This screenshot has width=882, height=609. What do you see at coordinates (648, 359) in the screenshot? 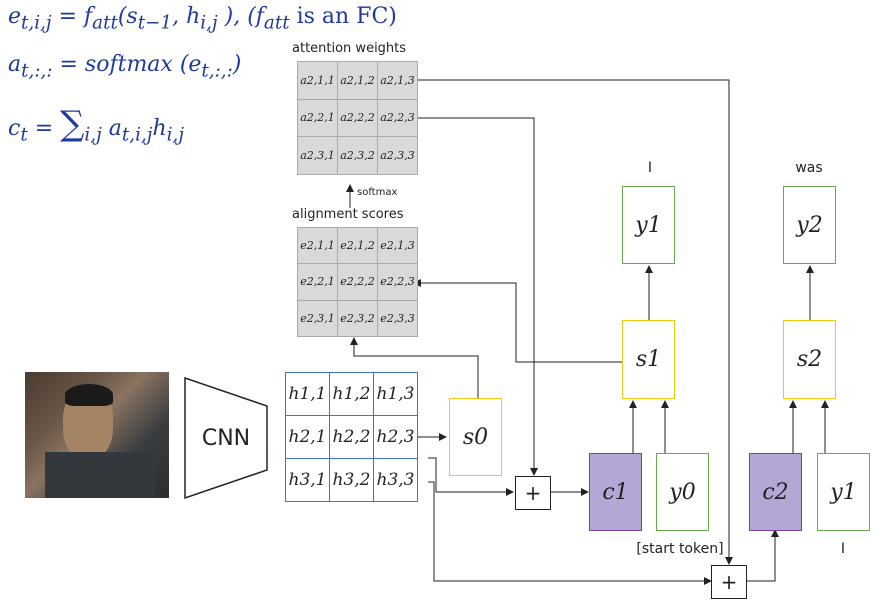
I see `state-s1: s1` at bounding box center [648, 359].